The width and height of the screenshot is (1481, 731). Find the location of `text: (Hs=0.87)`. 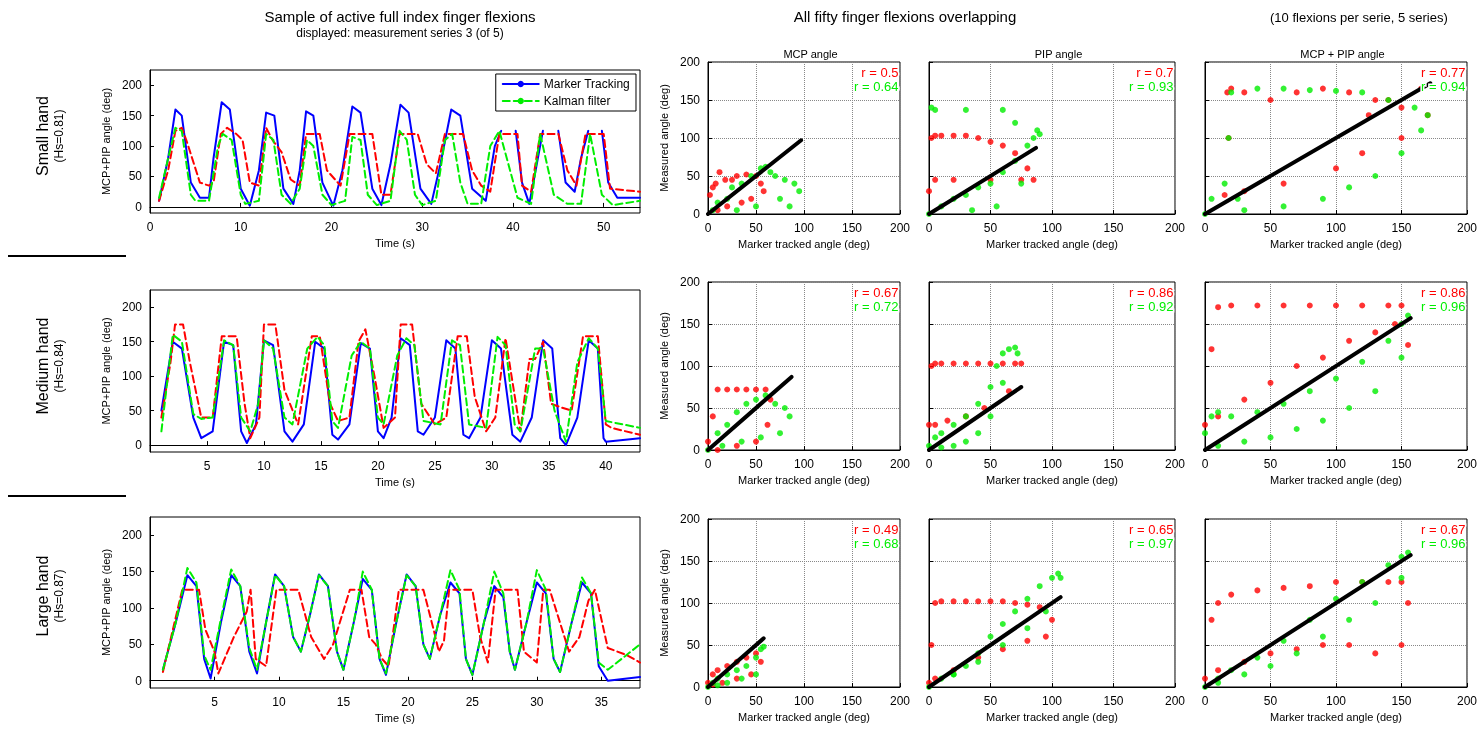

text: (Hs=0.87) is located at coordinates (59, 596).